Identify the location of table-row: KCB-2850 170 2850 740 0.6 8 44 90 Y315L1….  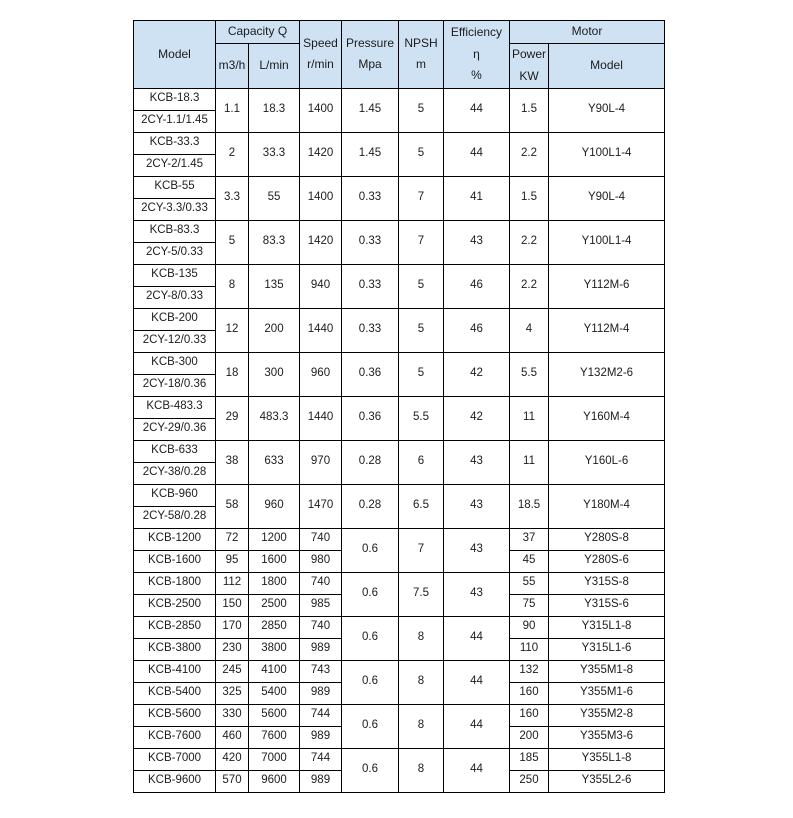
(399, 638).